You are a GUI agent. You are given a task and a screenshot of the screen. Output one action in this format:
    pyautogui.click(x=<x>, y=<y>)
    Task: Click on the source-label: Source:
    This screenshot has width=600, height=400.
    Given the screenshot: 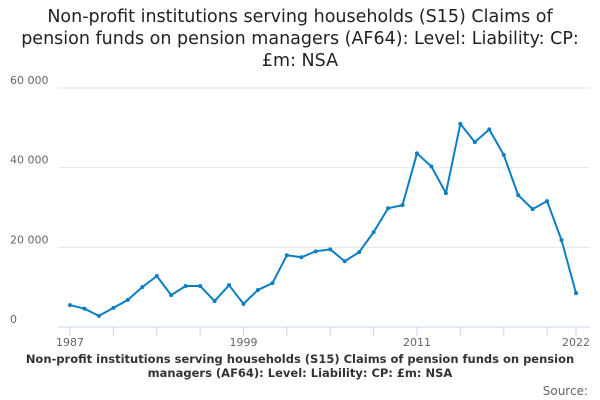 What is the action you would take?
    pyautogui.click(x=565, y=391)
    